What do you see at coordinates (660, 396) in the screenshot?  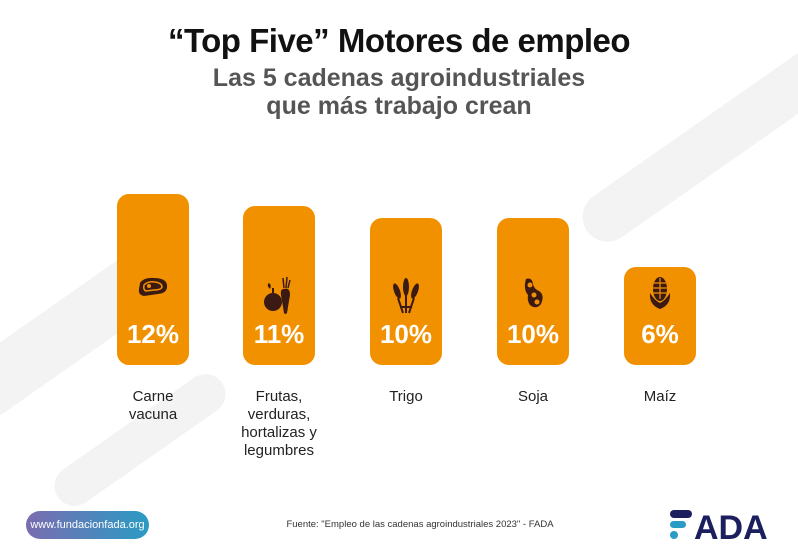 I see `category-label: Maíz` at bounding box center [660, 396].